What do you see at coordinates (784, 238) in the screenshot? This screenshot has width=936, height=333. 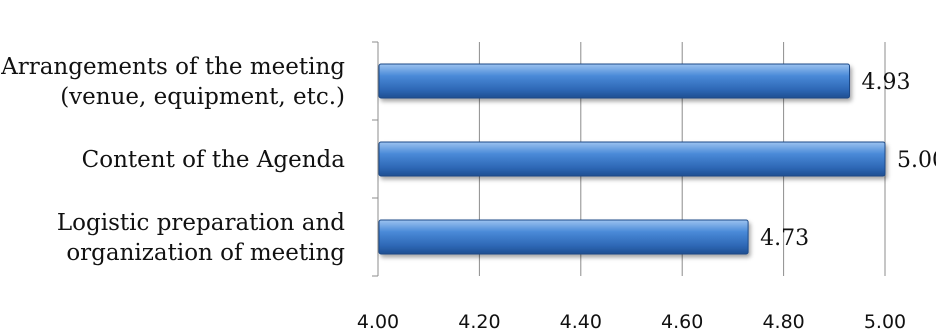 I see `data-label: 4.73` at bounding box center [784, 238].